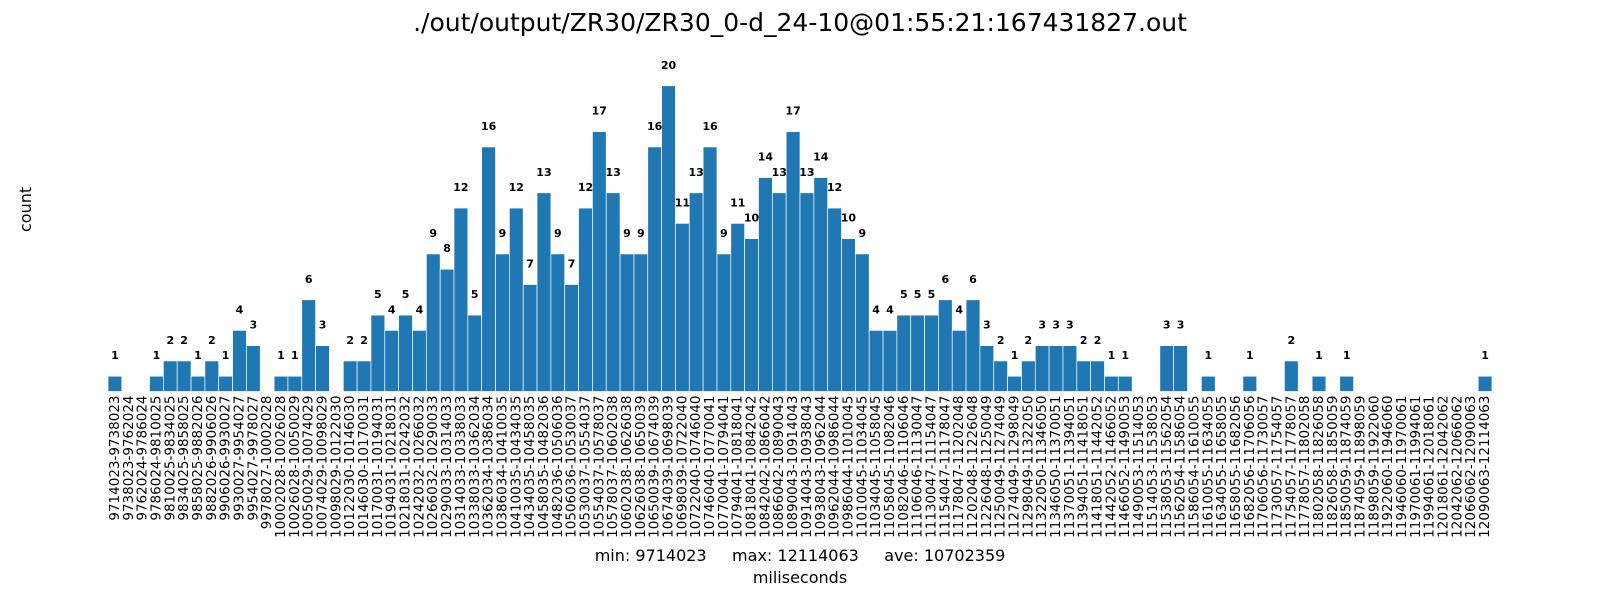 This screenshot has width=1600, height=600. What do you see at coordinates (295, 467) in the screenshot?
I see `x-tick-label: 10026028-10050029` at bounding box center [295, 467].